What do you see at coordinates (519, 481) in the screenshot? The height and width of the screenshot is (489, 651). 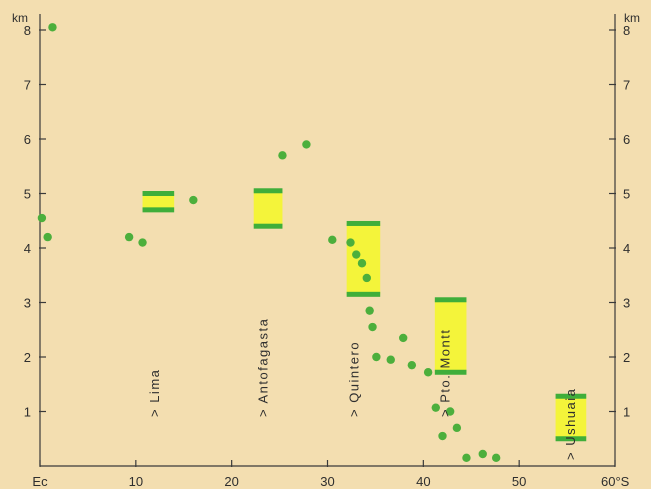 I see `x-tick-label-50: 50` at bounding box center [519, 481].